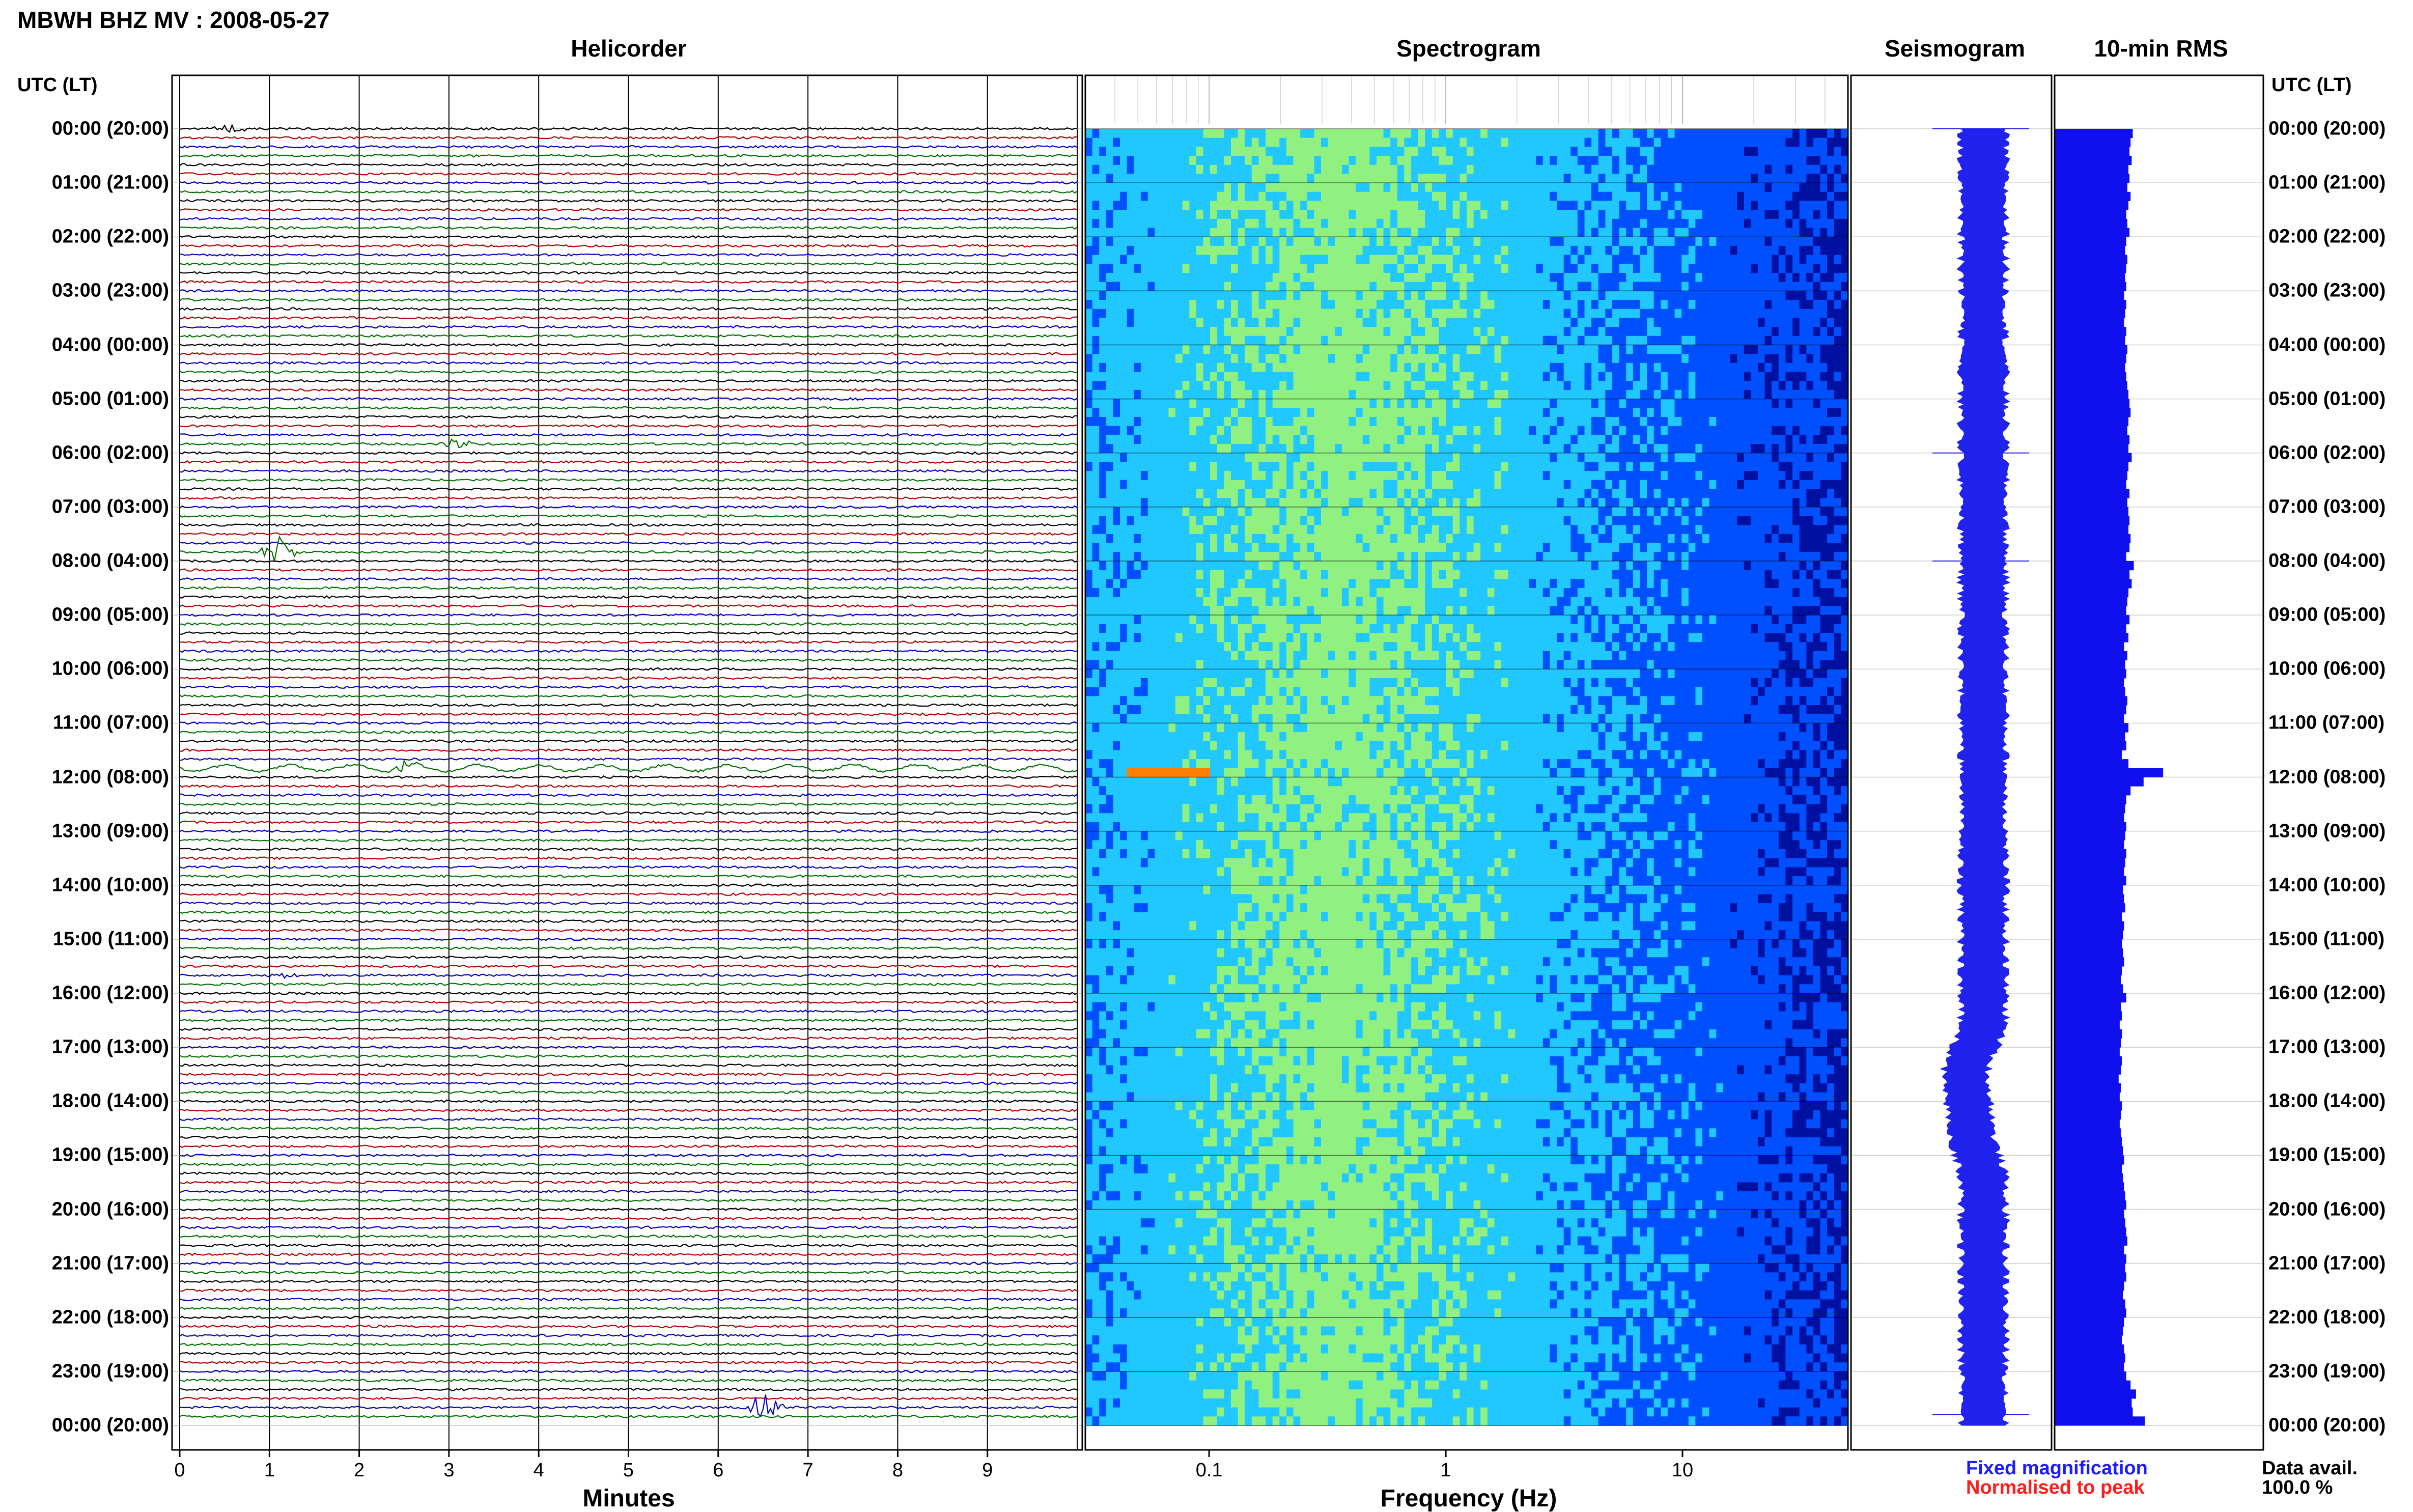 The width and height of the screenshot is (2413, 1512). I want to click on time-label: 09:00 (05:00), so click(110, 615).